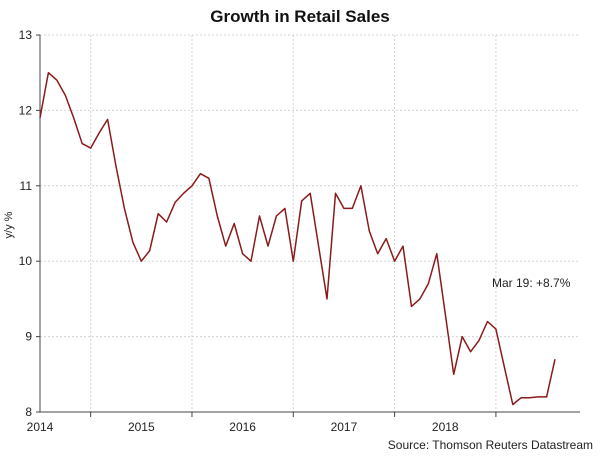  Describe the element at coordinates (26, 186) in the screenshot. I see `y-tick-label: 11` at that location.